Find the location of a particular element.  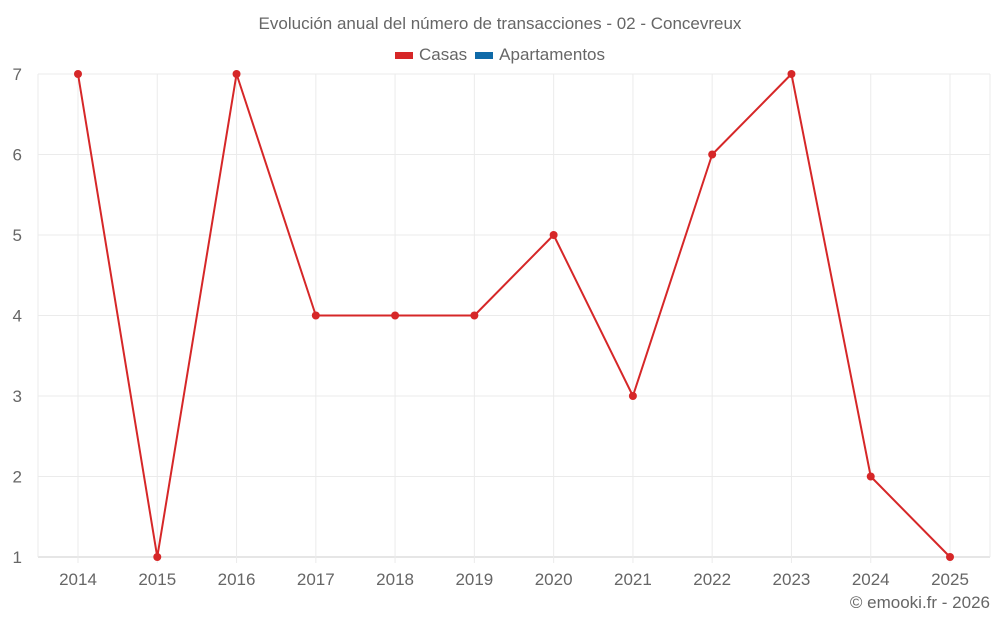

x-tick-label: 2022 is located at coordinates (712, 579).